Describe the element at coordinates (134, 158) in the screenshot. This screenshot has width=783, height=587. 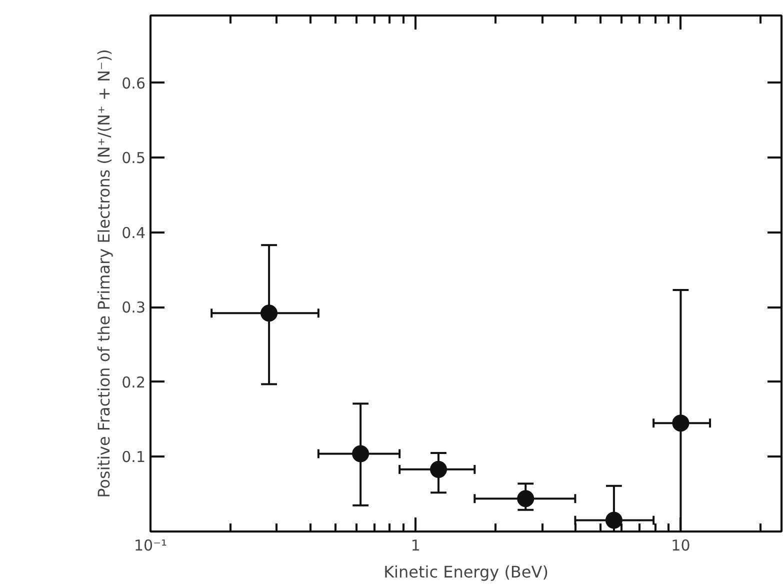
I see `y-tick-label: 0.5` at that location.